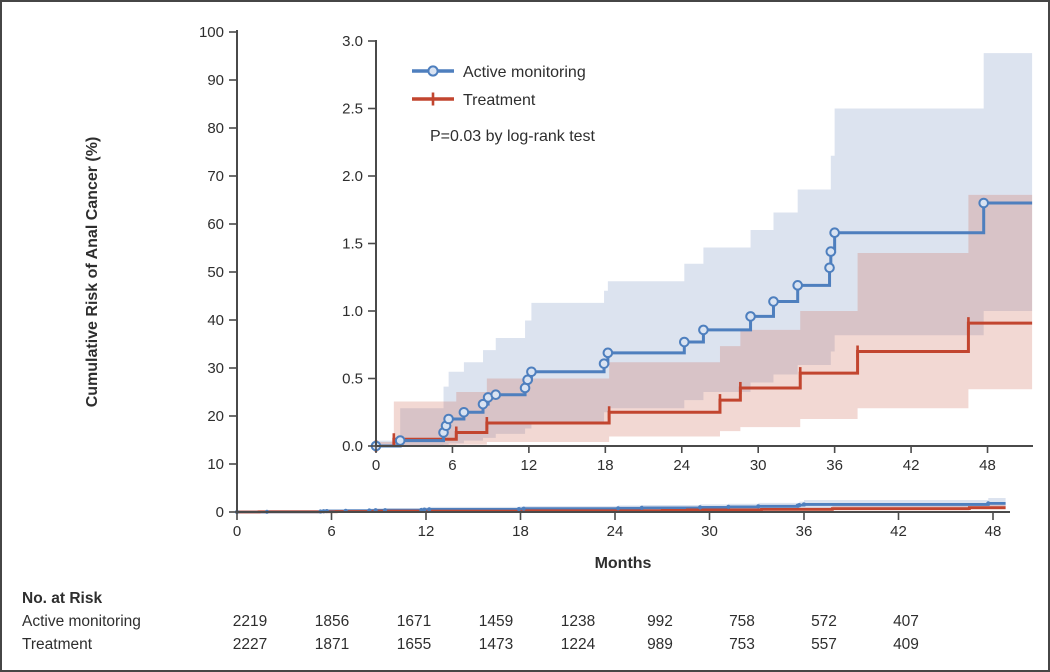 The height and width of the screenshot is (672, 1050). Describe the element at coordinates (993, 531) in the screenshot. I see `main-x-tick-label: 48` at that location.